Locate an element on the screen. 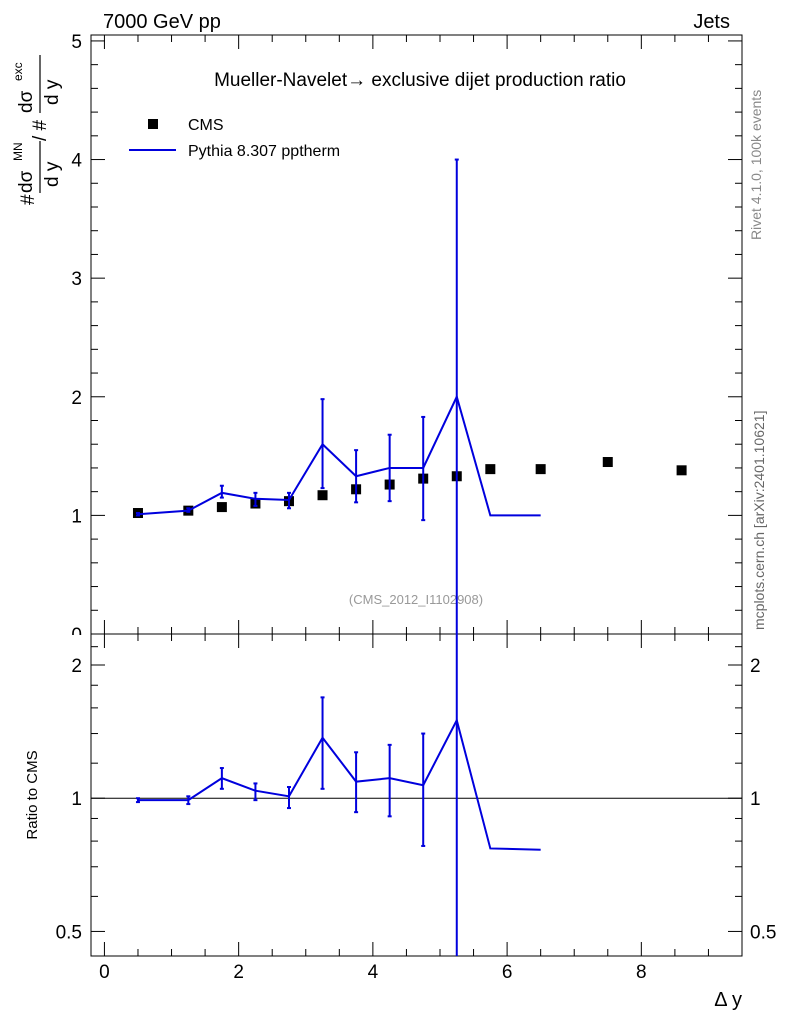 This screenshot has width=786, height=1024. y-label-den-dy: d y is located at coordinates (52, 92).